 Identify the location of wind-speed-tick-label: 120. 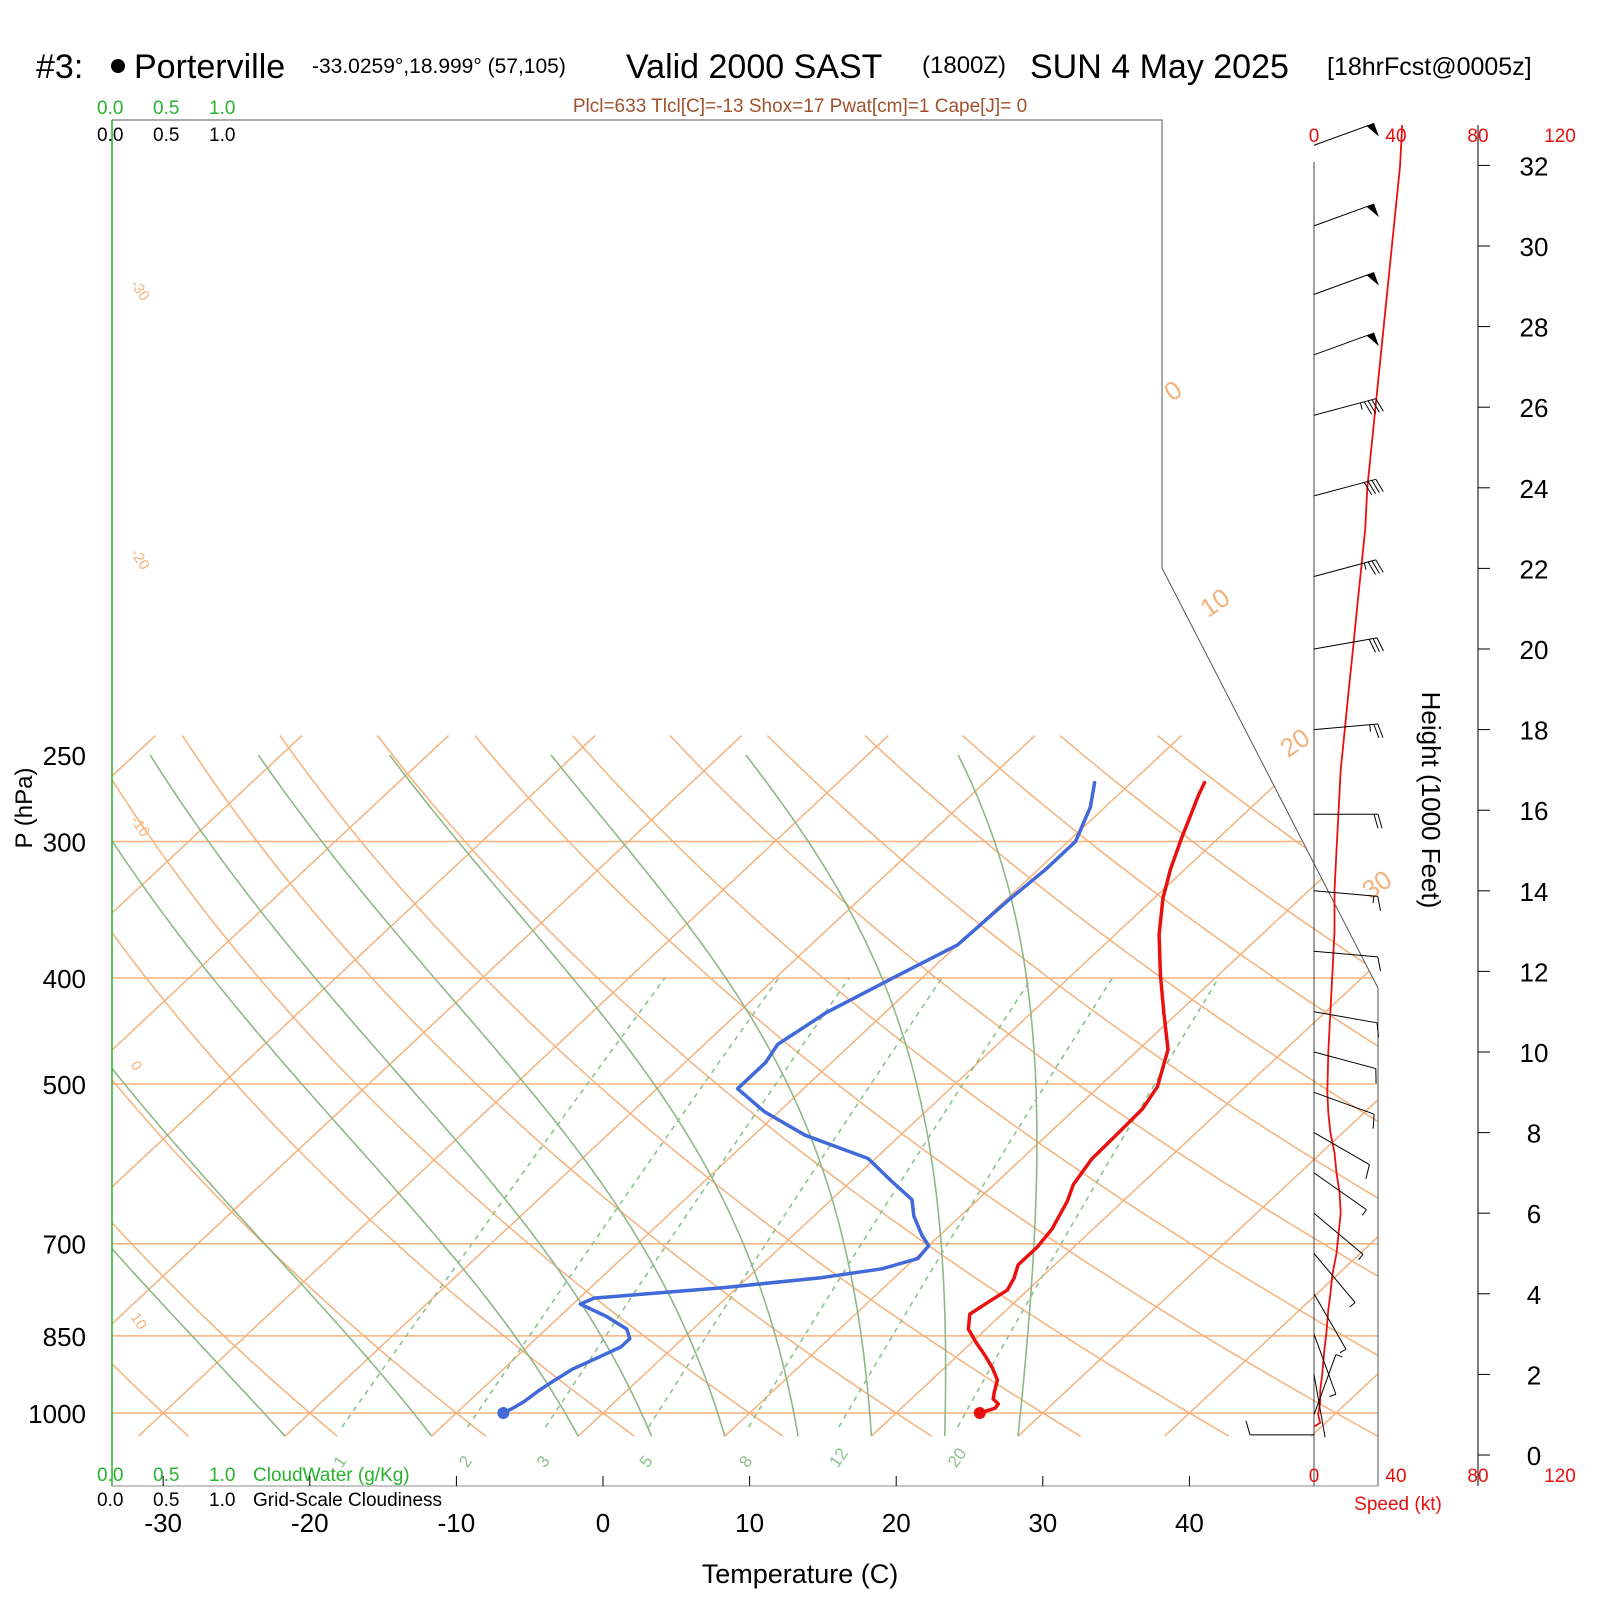
(1560, 1476).